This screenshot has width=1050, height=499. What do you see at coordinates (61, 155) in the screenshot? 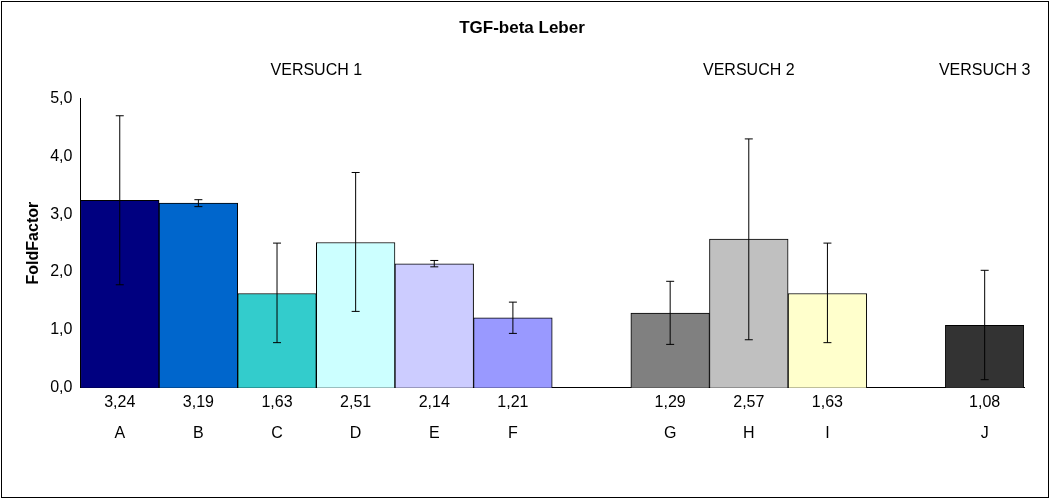
I see `y-tick-label: 4,0` at bounding box center [61, 155].